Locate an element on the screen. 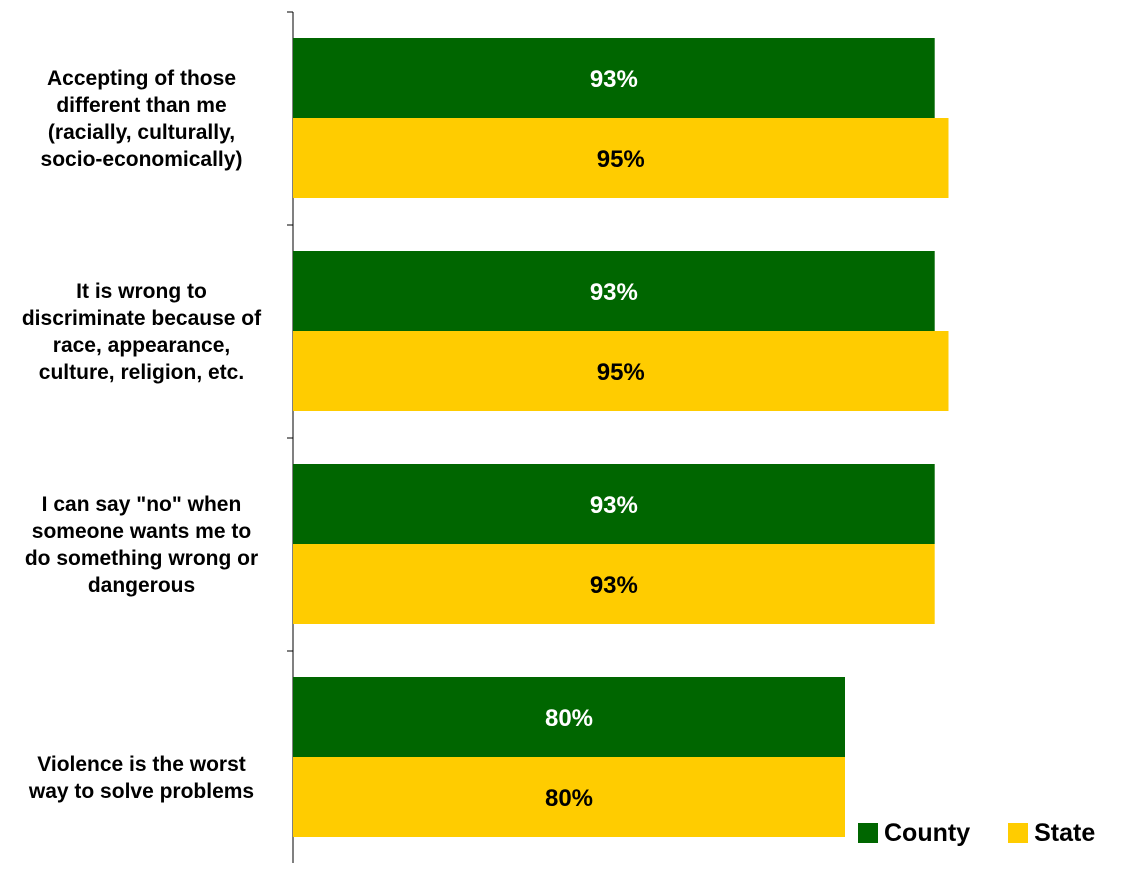 The height and width of the screenshot is (874, 1122). data-label-county-1: 93% is located at coordinates (614, 79).